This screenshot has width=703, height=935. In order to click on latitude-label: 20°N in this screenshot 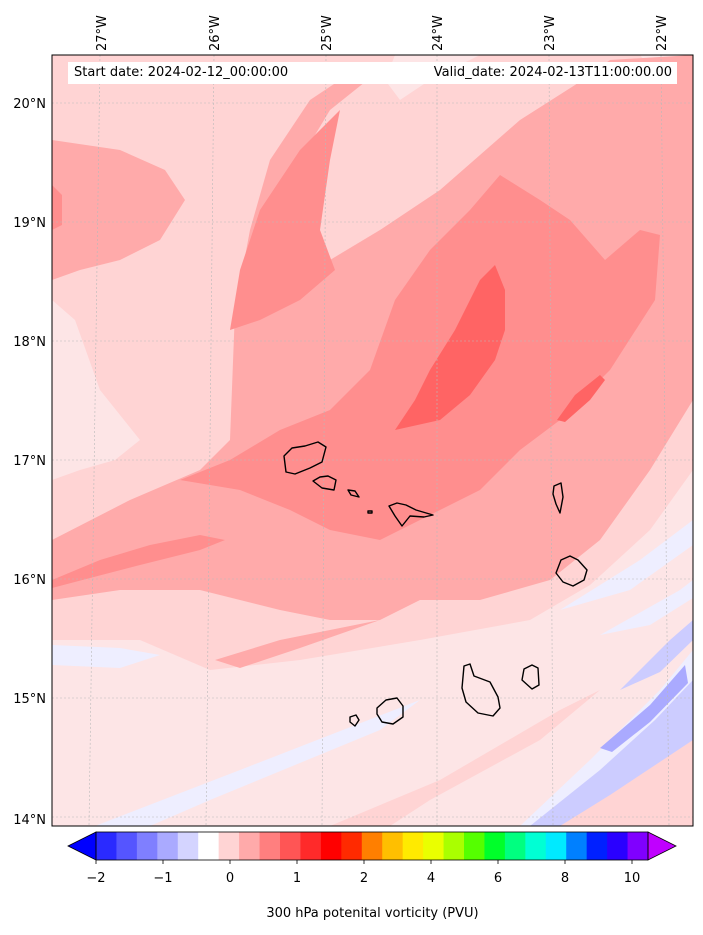, I will do `click(29, 104)`.